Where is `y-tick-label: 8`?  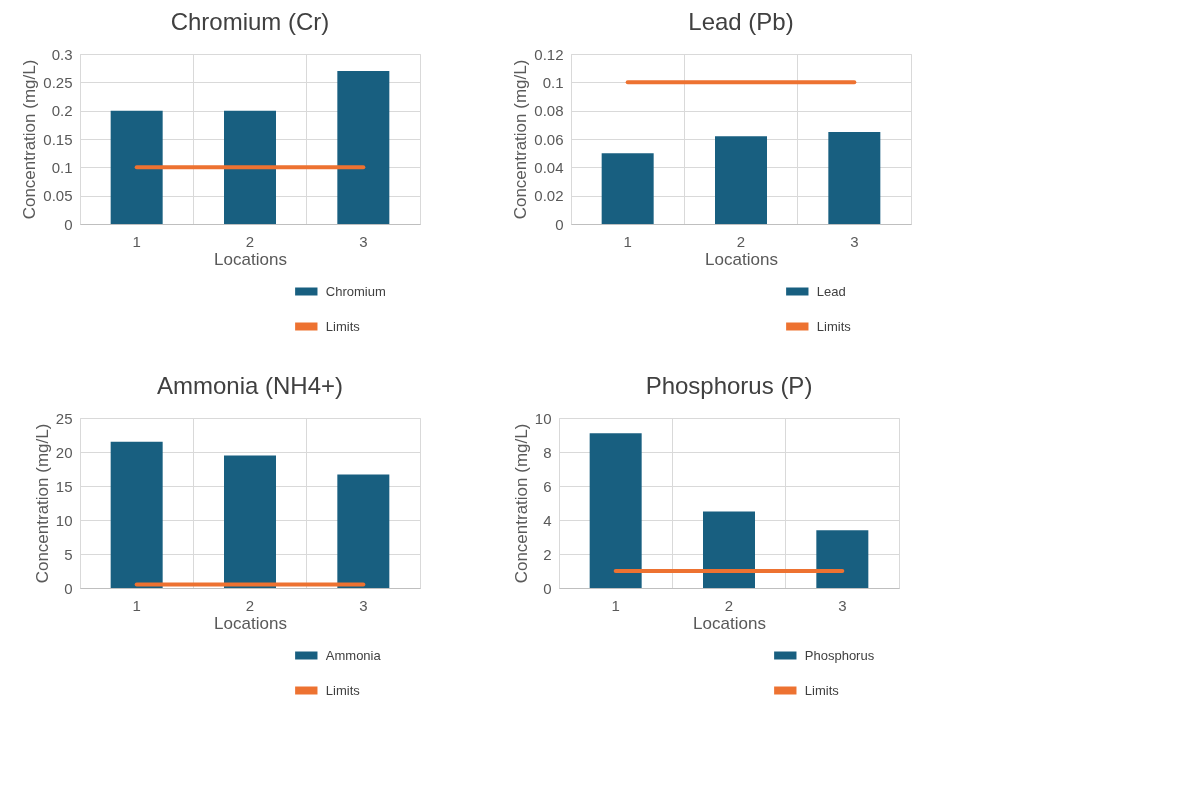
y-tick-label: 8 is located at coordinates (547, 452).